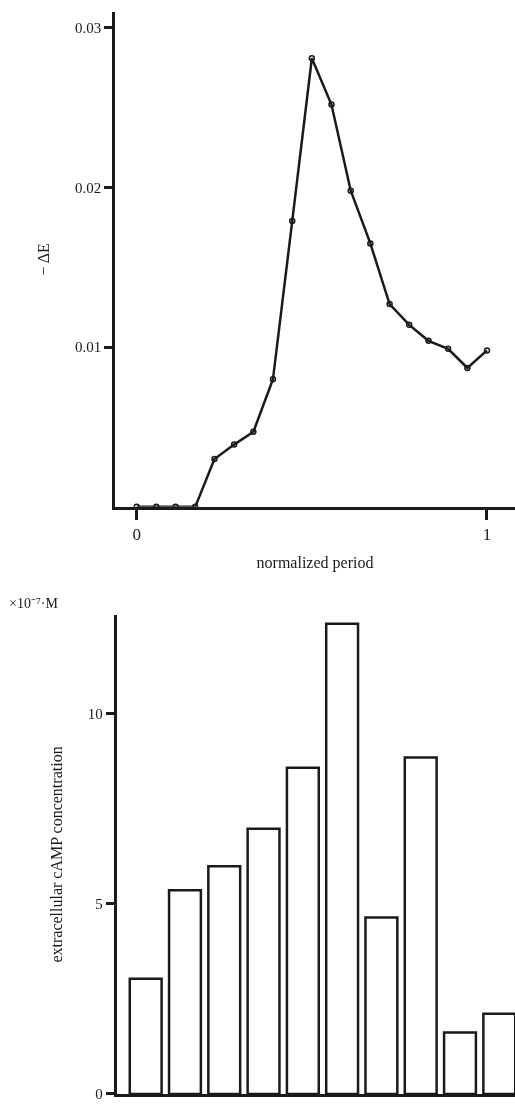 The image size is (515, 1108). What do you see at coordinates (88, 28) in the screenshot?
I see `y-tick-label: 0.03` at bounding box center [88, 28].